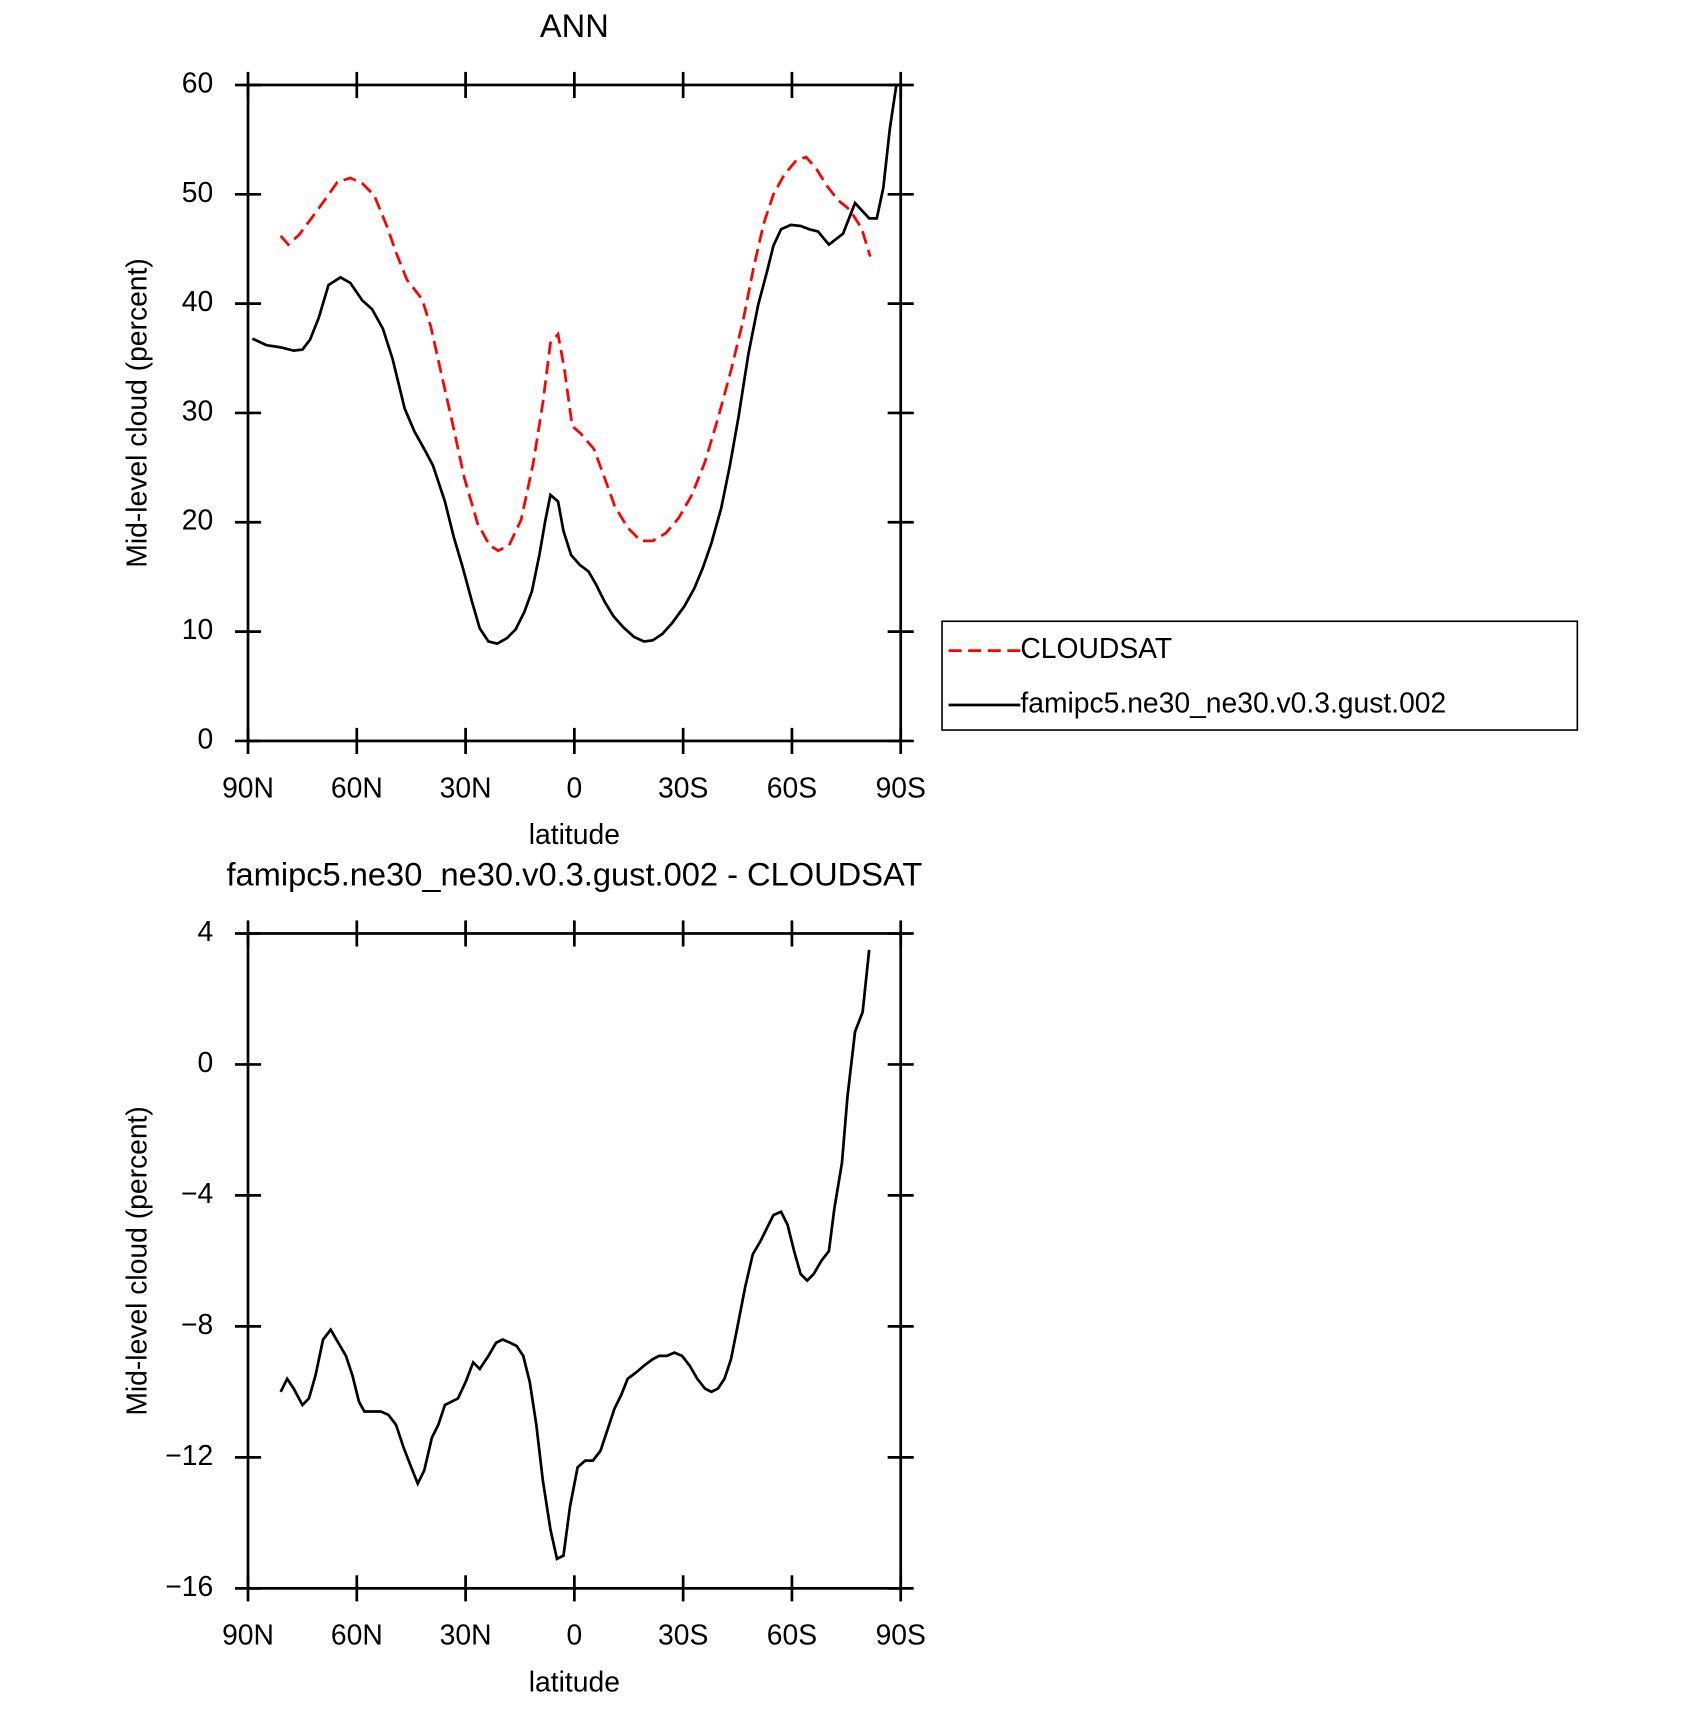 The image size is (1697, 1719). I want to click on y-tick-label: −8, so click(197, 1324).